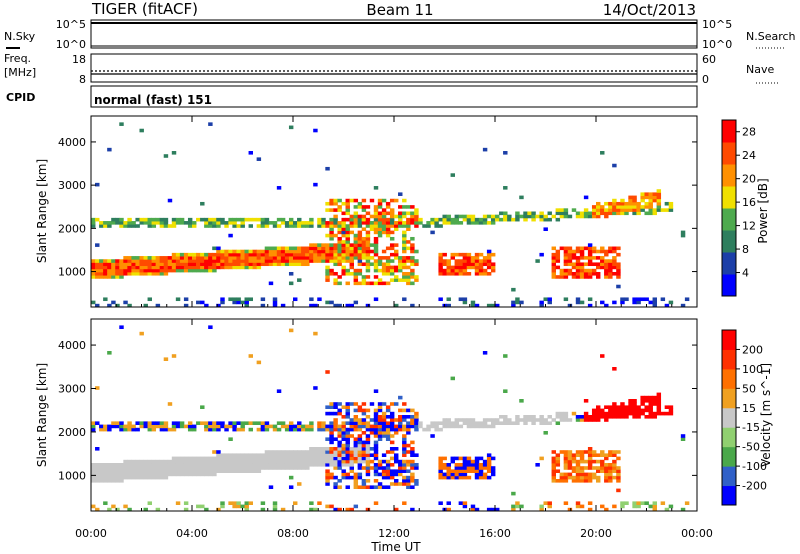 The width and height of the screenshot is (800, 554). What do you see at coordinates (749, 132) in the screenshot?
I see `colorbar-tick-label: 28` at bounding box center [749, 132].